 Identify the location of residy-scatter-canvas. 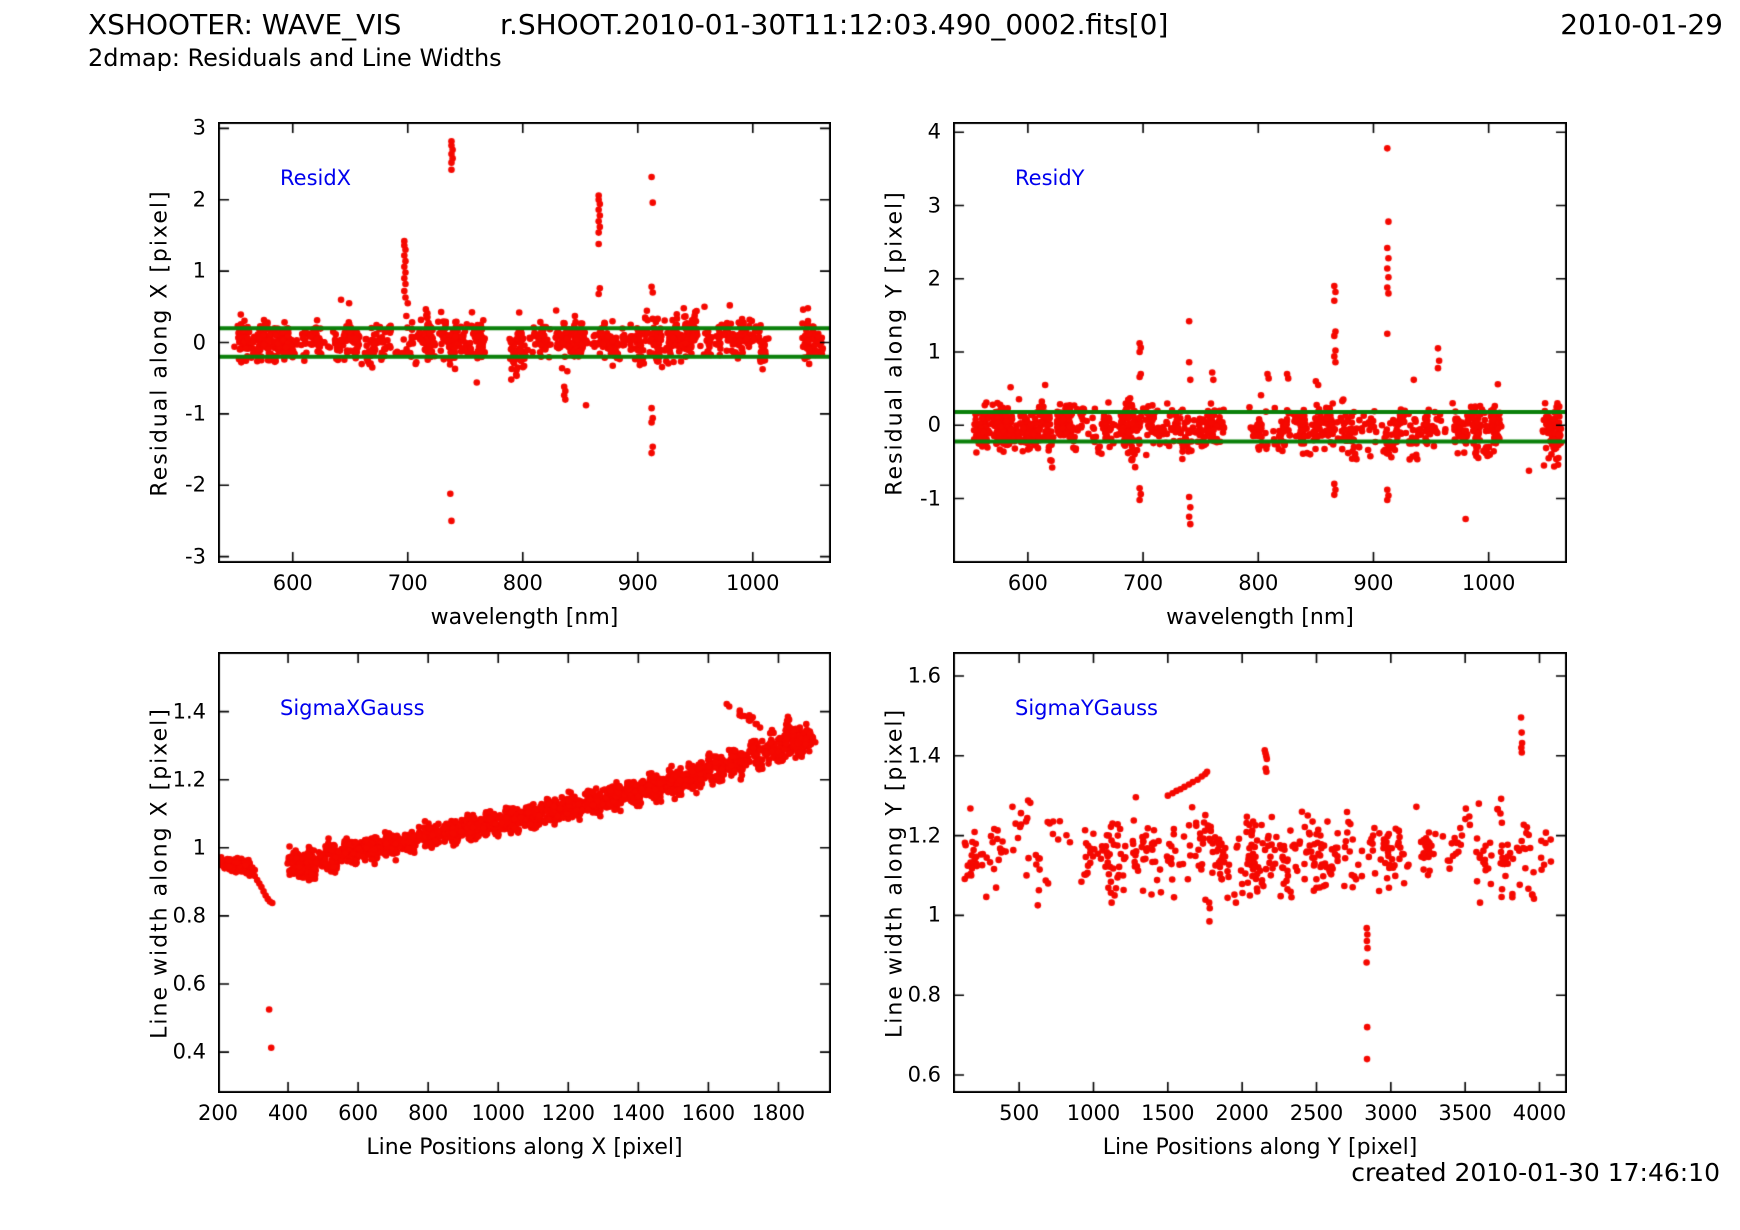
(1260, 342).